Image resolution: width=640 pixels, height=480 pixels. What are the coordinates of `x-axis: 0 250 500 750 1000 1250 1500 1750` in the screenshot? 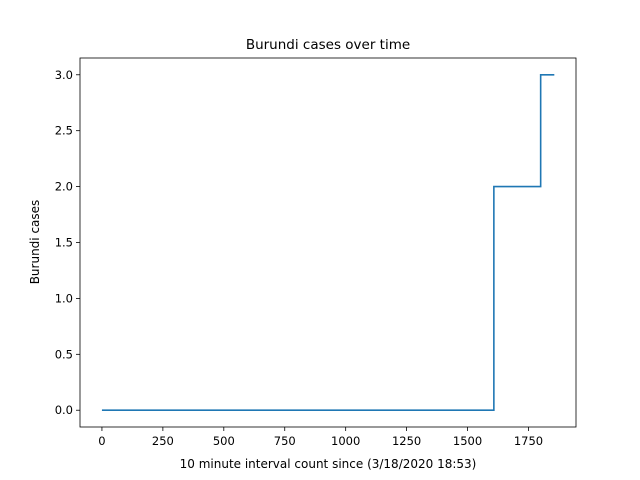 It's located at (320, 437).